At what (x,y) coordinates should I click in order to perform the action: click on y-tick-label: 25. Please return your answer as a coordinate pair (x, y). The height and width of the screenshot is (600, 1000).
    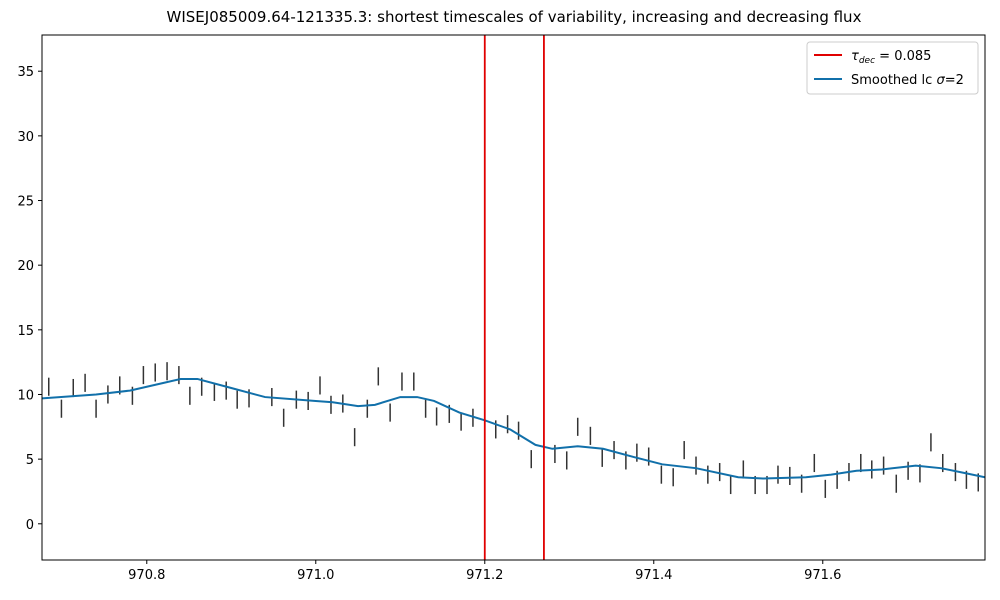
    Looking at the image, I should click on (25, 202).